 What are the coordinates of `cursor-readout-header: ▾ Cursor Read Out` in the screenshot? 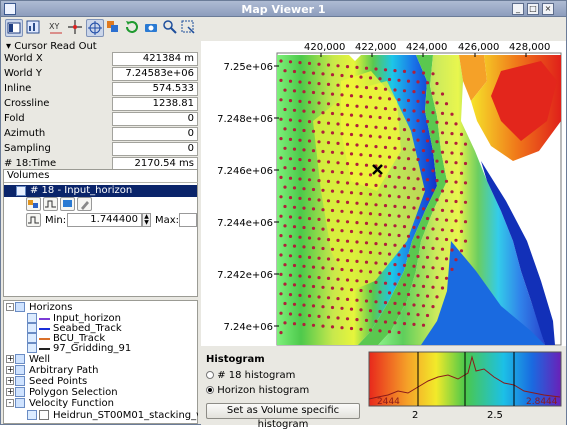 It's located at (51, 46).